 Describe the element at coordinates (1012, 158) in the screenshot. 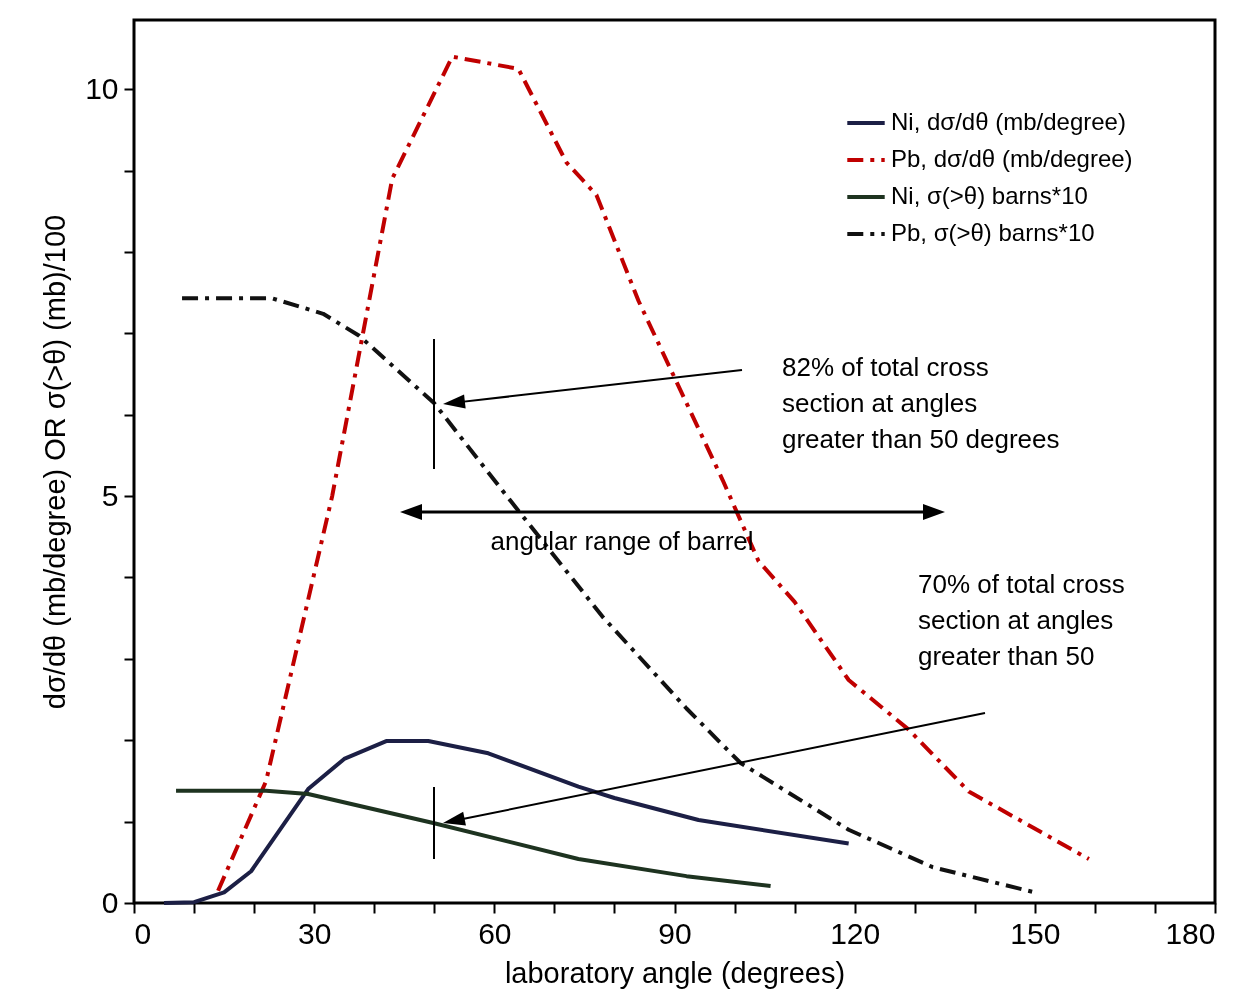

I see `legend-label: Pb, dσ/dθ (mb/degree)` at that location.